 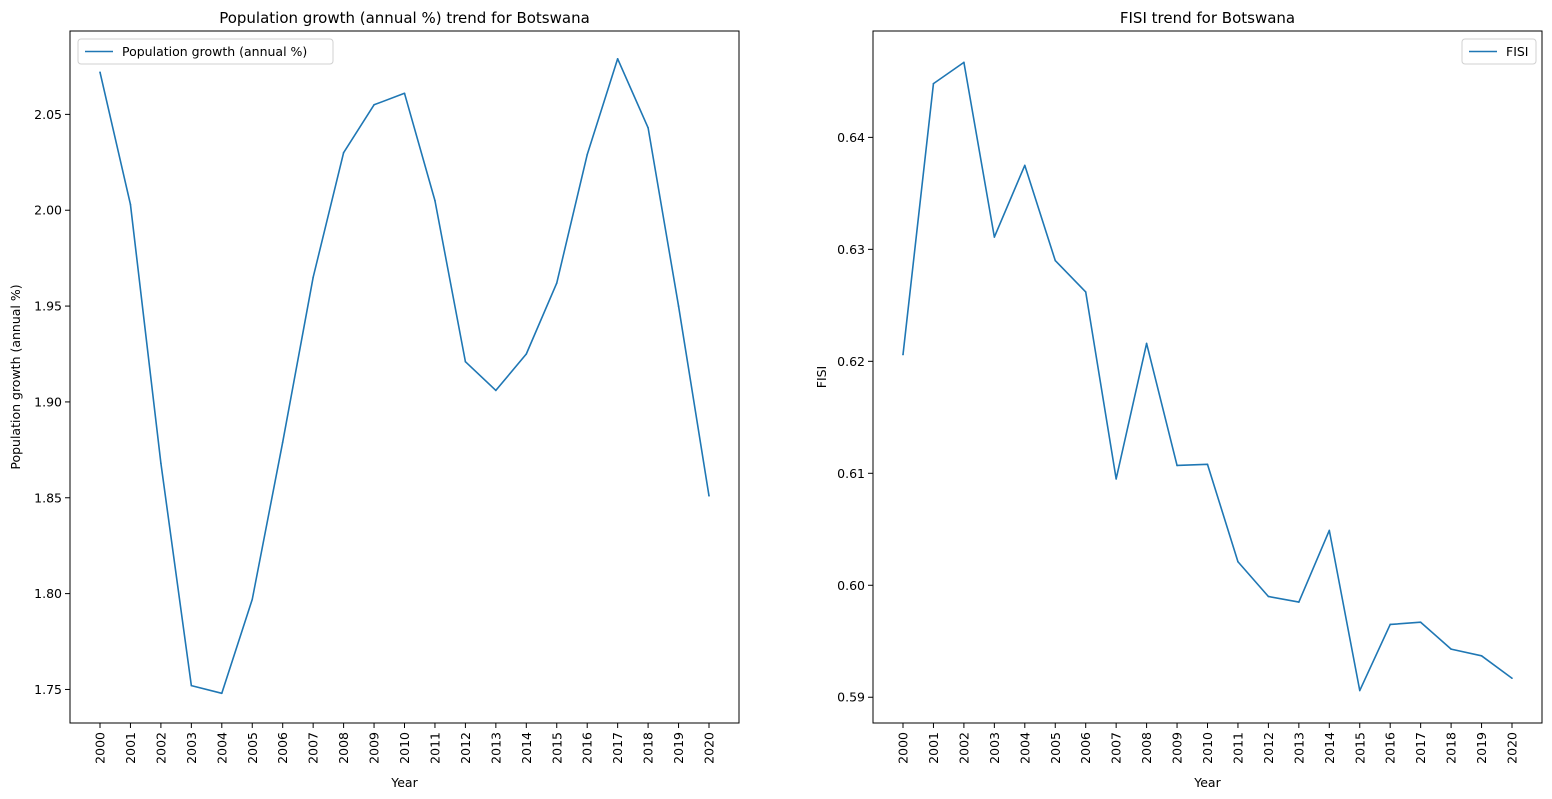 What do you see at coordinates (933, 748) in the screenshot?
I see `x-tick-label: 2001` at bounding box center [933, 748].